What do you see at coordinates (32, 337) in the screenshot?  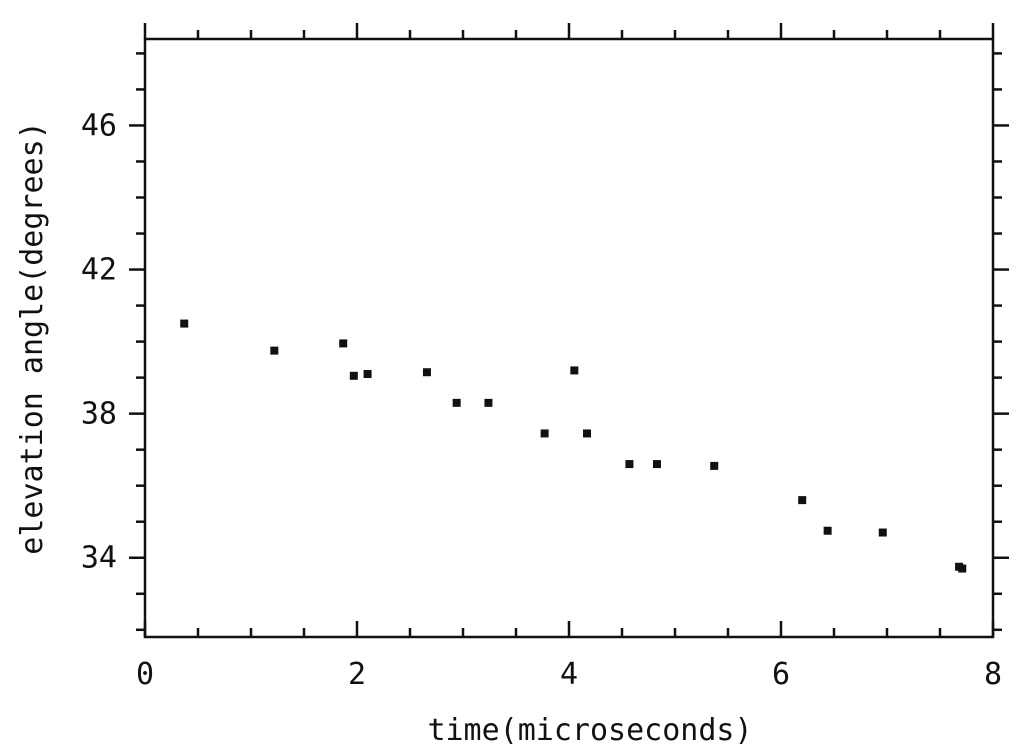 I see `y-axis-label: elevation angle(degrees)` at bounding box center [32, 337].